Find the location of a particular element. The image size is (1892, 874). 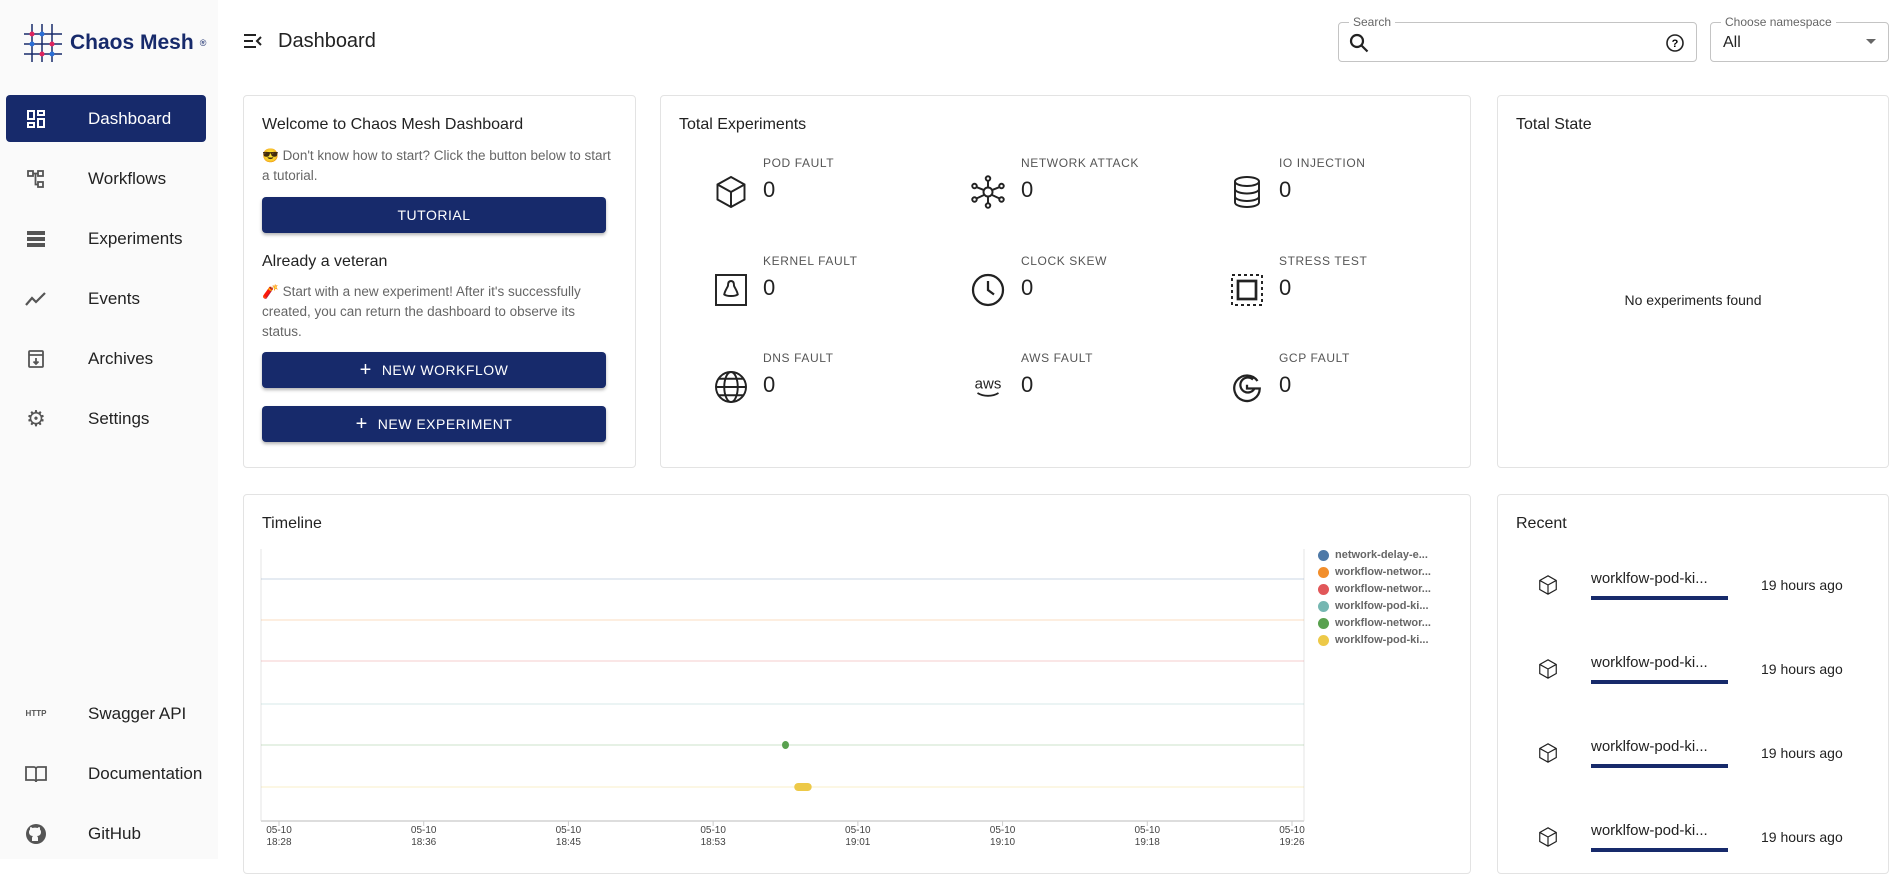

plus-icon: + is located at coordinates (361, 423).